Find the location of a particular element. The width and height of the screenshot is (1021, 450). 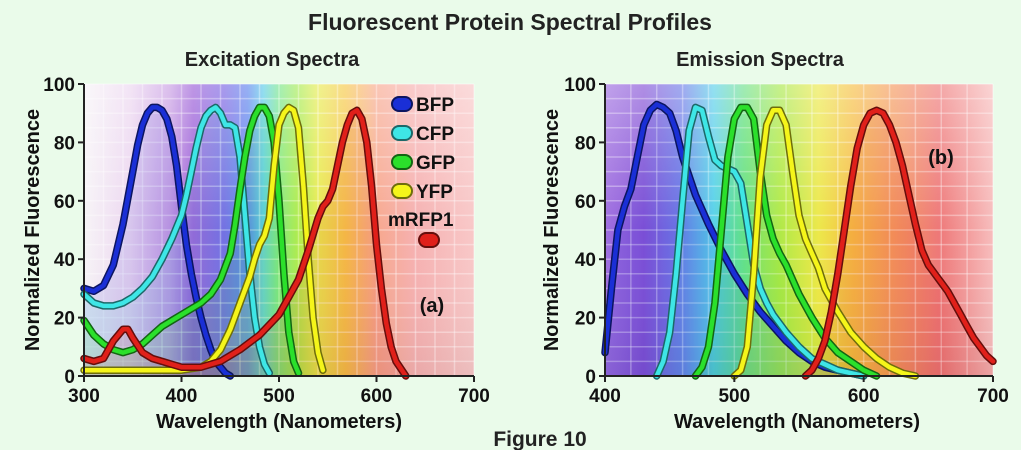

legend-swatch-bfp is located at coordinates (402, 104).